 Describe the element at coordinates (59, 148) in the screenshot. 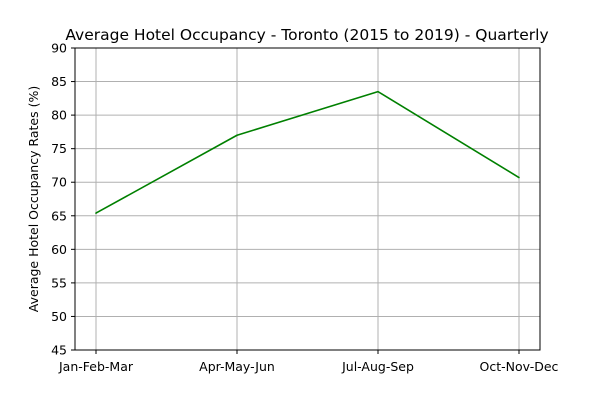

I see `y-tick-label: 75` at that location.